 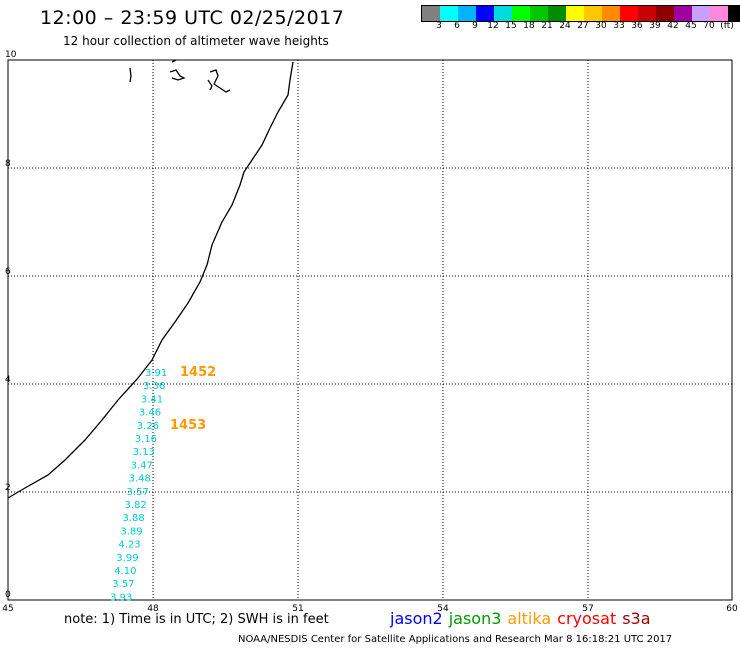 I want to click on time-label: 1452, so click(x=198, y=372).